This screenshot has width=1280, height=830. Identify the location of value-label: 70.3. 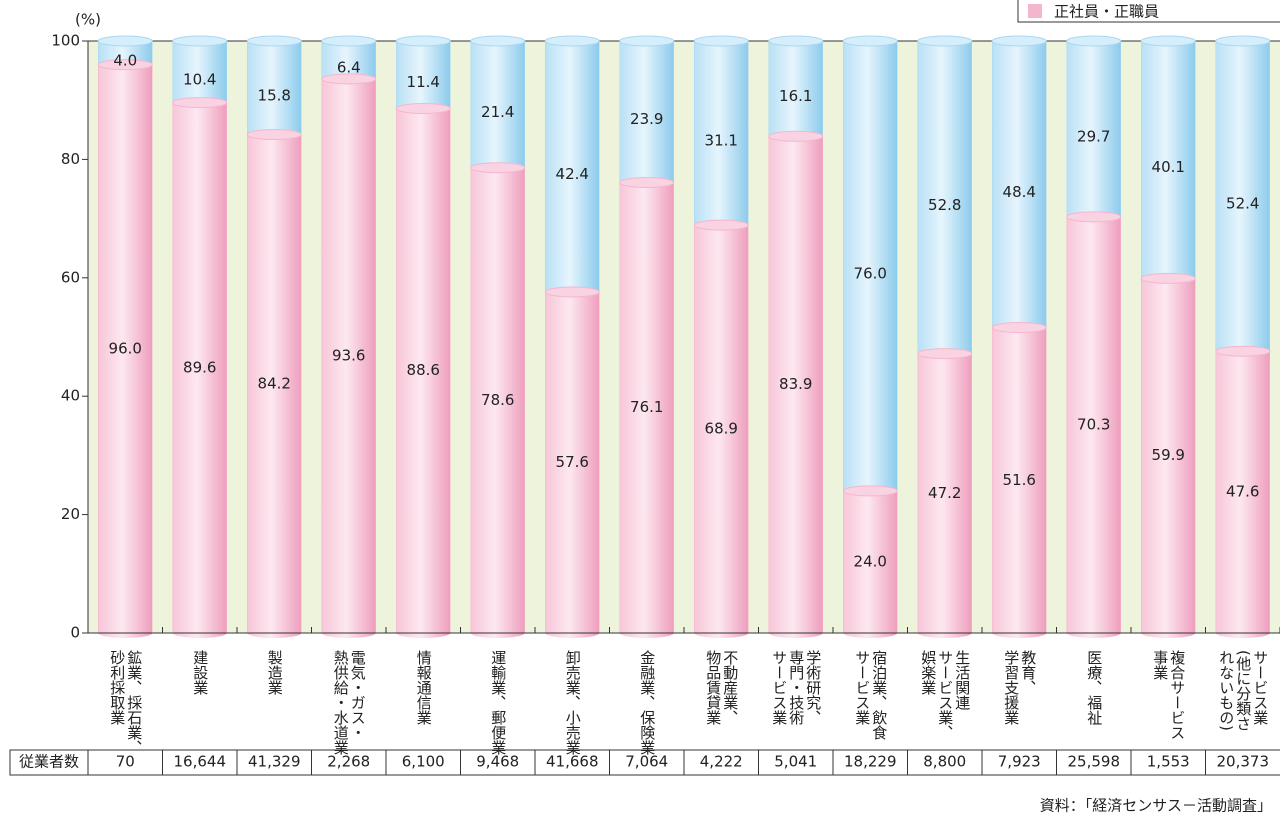
(1093, 424).